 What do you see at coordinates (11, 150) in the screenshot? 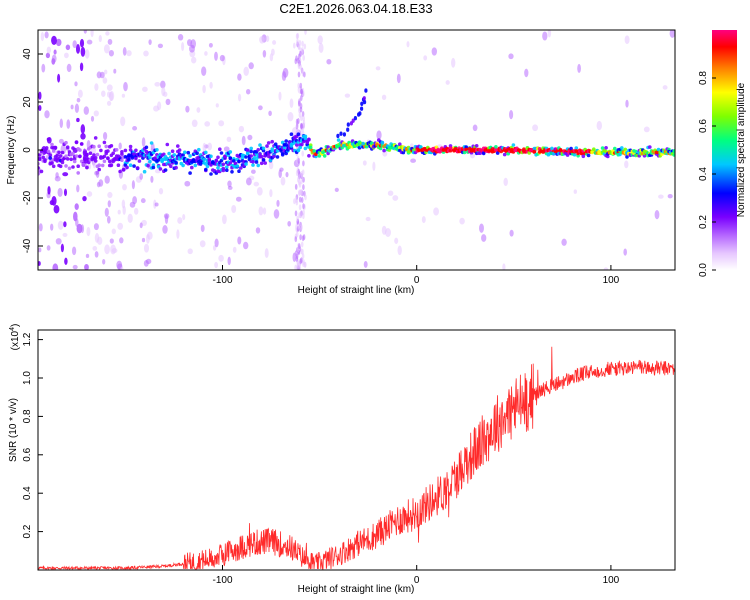
I see `spectrogram-y-label: Frequency (Hz)` at bounding box center [11, 150].